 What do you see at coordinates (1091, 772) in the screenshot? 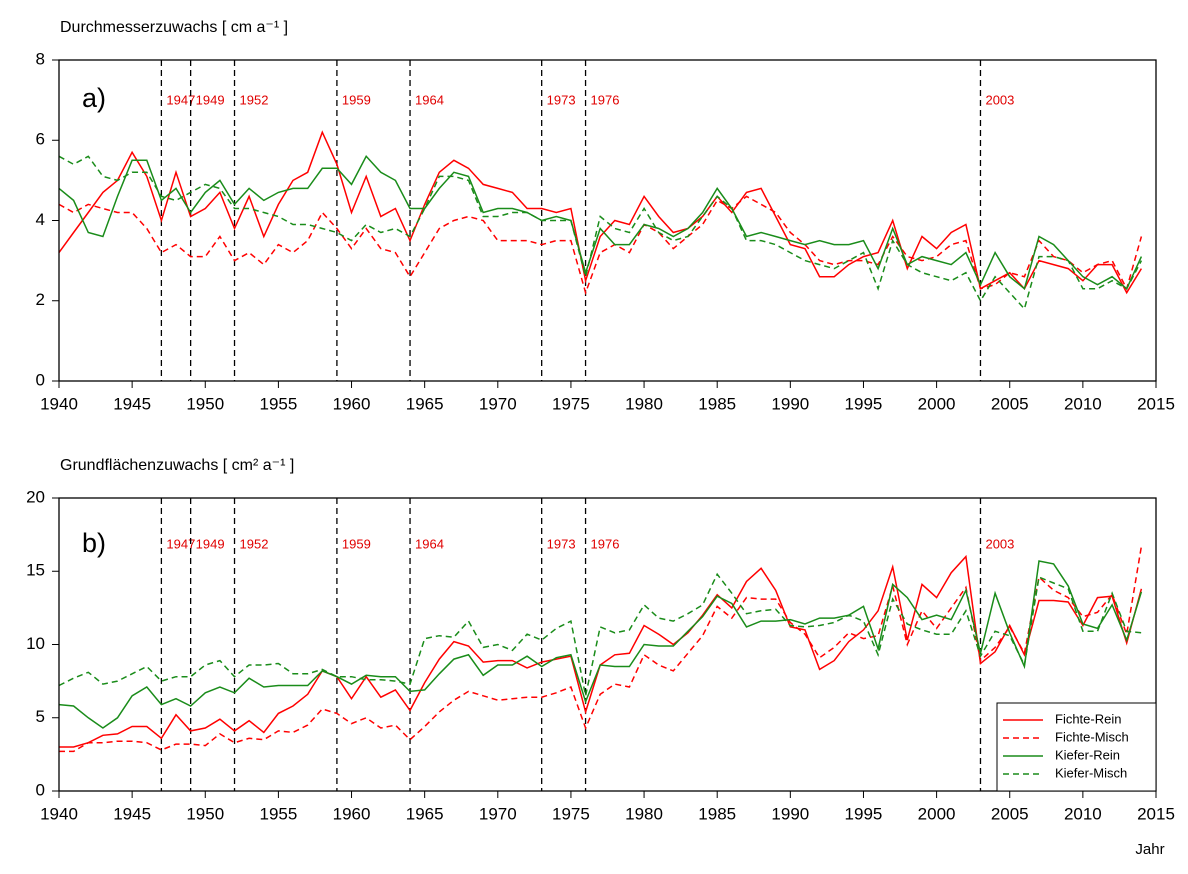
I see `legend-label: Kiefer-Misch` at bounding box center [1091, 772].